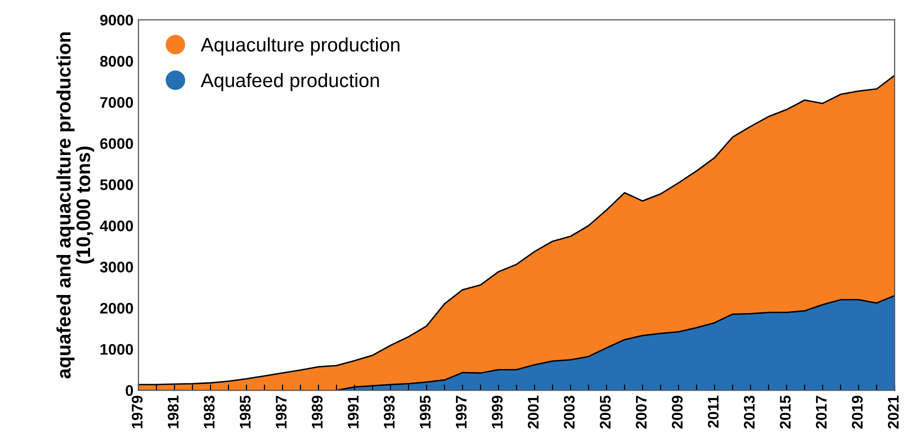 This screenshot has width=911, height=441. I want to click on y-tick-label: 3000, so click(116, 267).